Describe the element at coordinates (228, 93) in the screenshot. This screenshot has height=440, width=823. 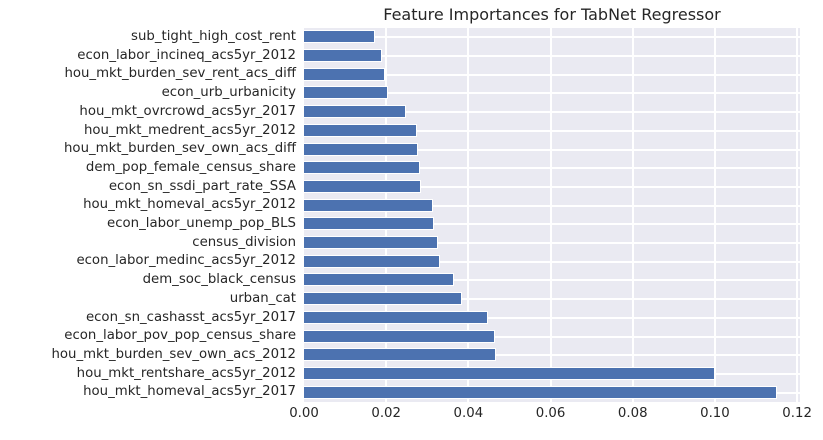
I see `y-tick-label: econ_urb_urbanicity` at that location.